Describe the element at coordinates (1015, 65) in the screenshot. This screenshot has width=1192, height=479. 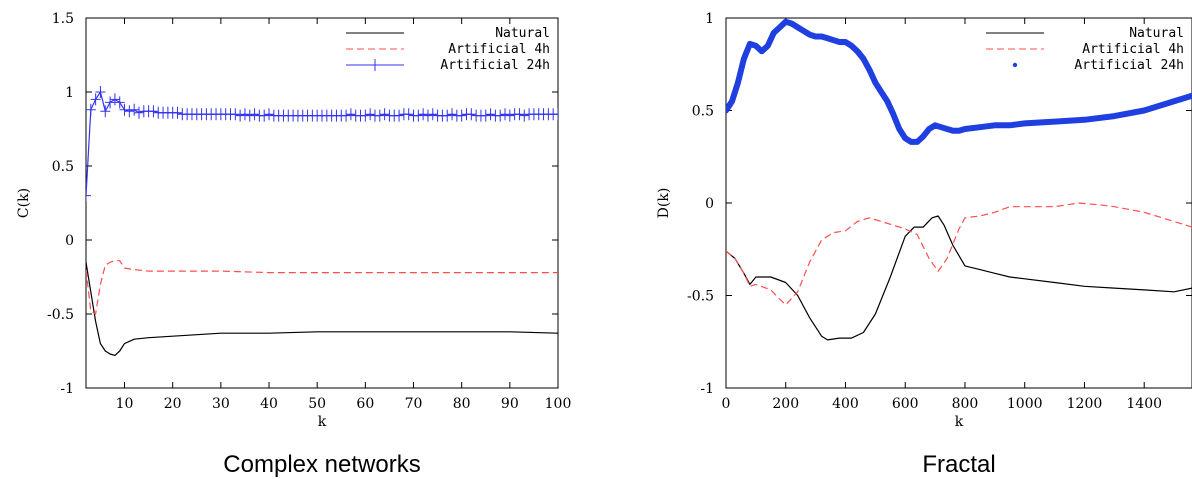
I see `legend-swatch` at that location.